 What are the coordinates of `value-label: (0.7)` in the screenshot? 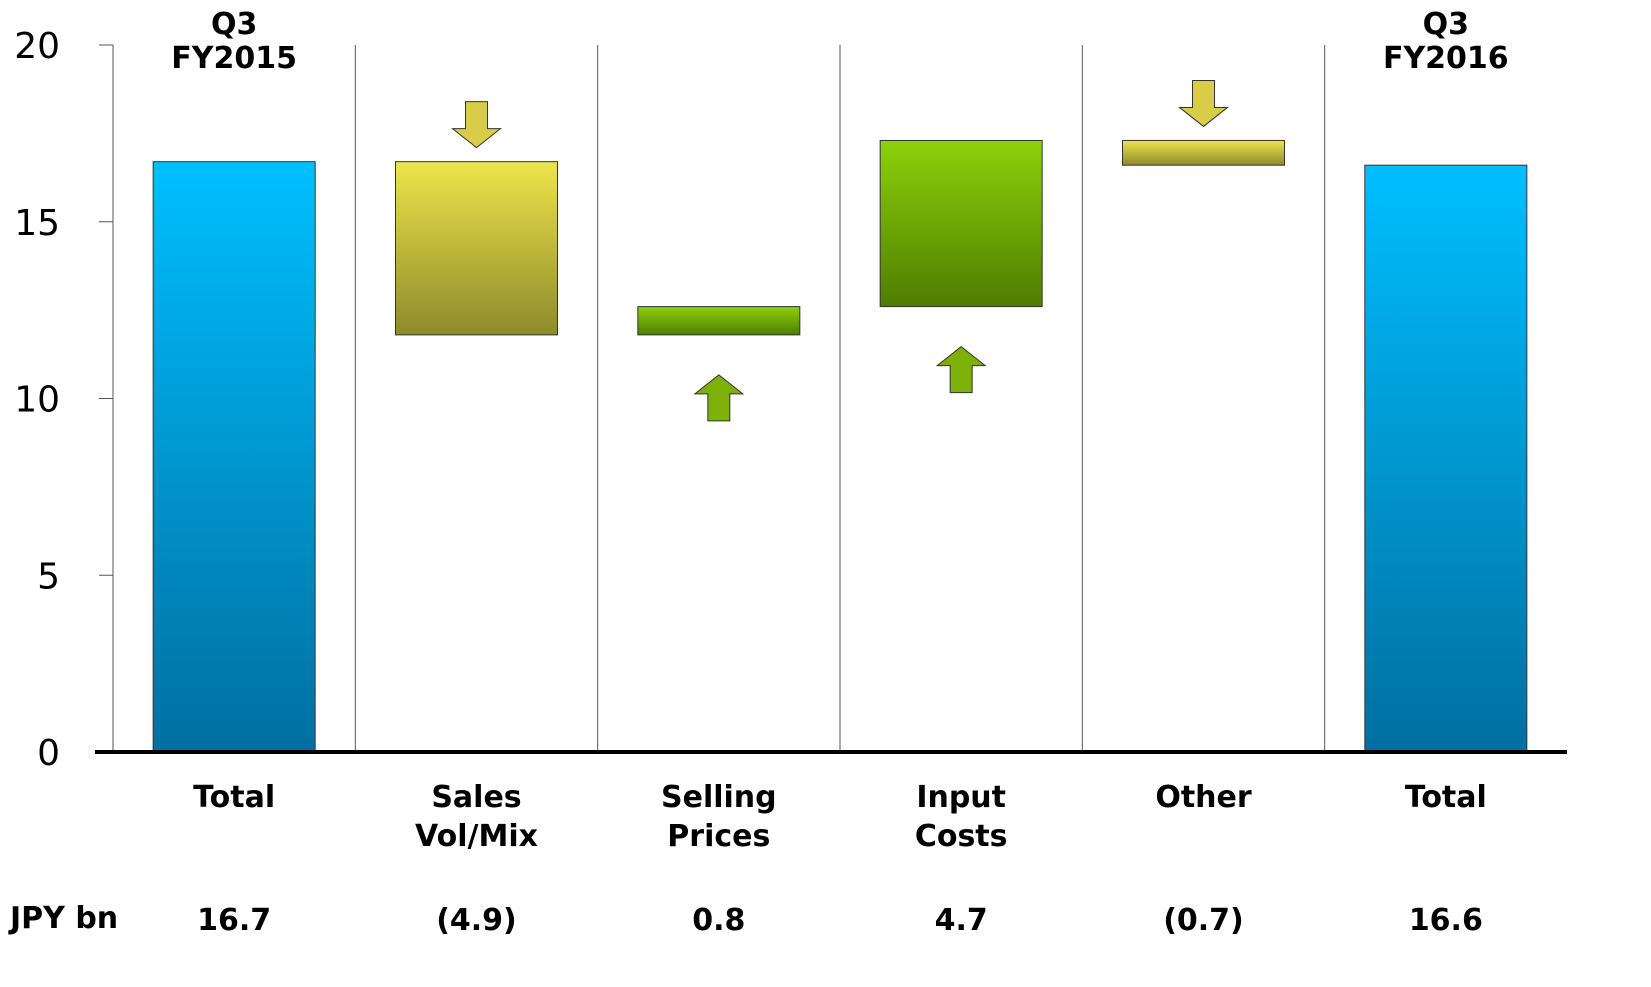 It's located at (1203, 920).